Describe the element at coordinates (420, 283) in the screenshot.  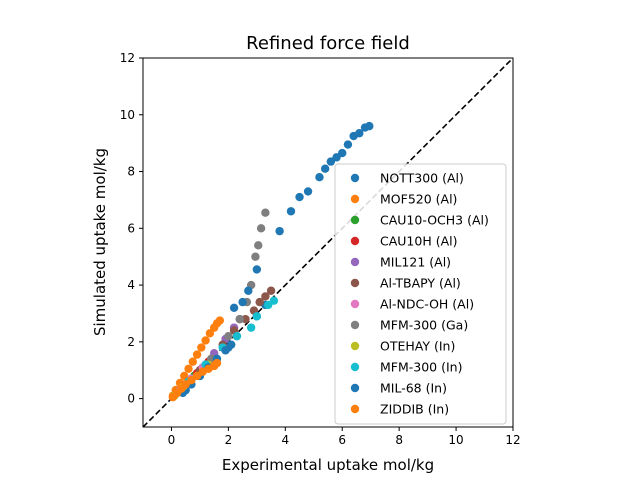
I see `legend-entry: Al-TBAPY (Al)` at that location.